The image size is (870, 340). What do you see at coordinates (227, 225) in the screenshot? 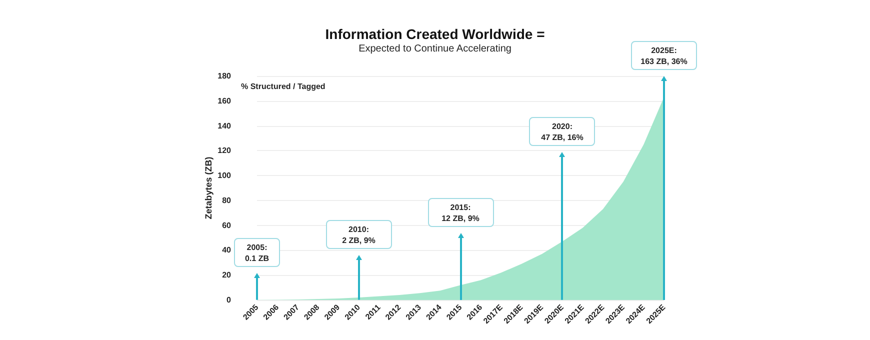
I see `y-tick-label: 60` at bounding box center [227, 225].